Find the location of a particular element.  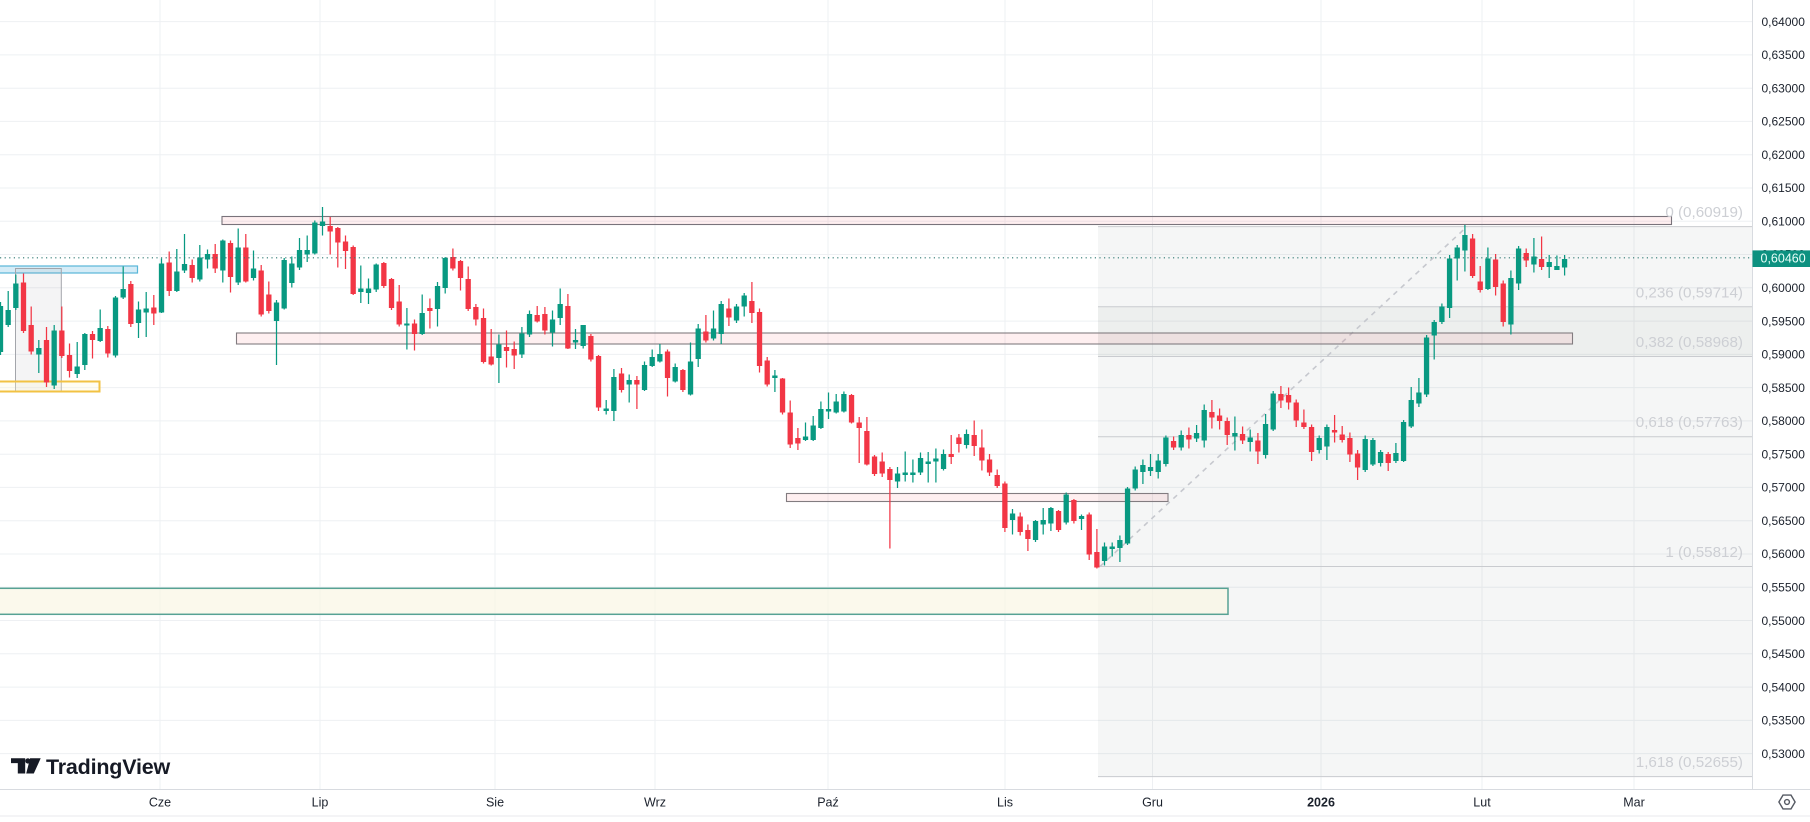

svg-text: Lut is located at coordinates (1482, 803).